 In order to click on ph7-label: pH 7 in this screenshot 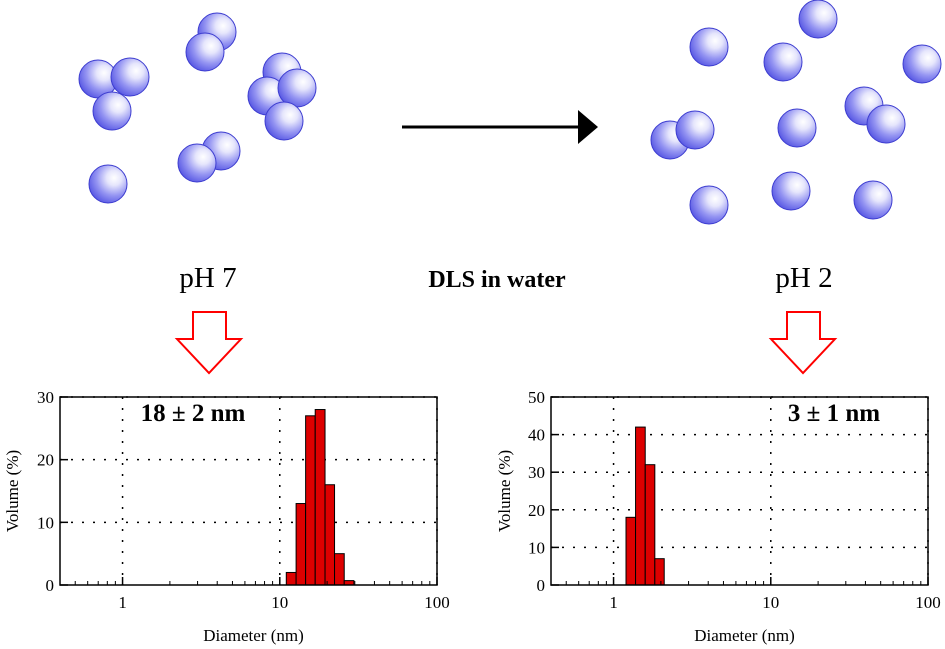, I will do `click(207, 278)`.